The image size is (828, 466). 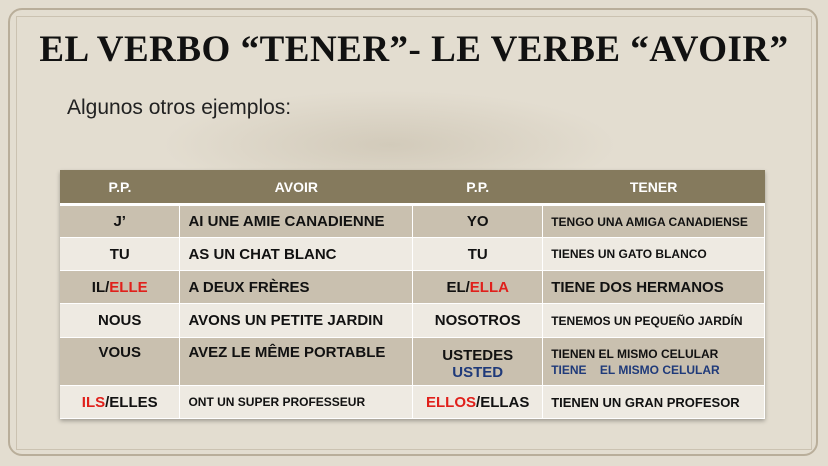 I want to click on pronoun-fem: /ELLES, so click(x=131, y=402).